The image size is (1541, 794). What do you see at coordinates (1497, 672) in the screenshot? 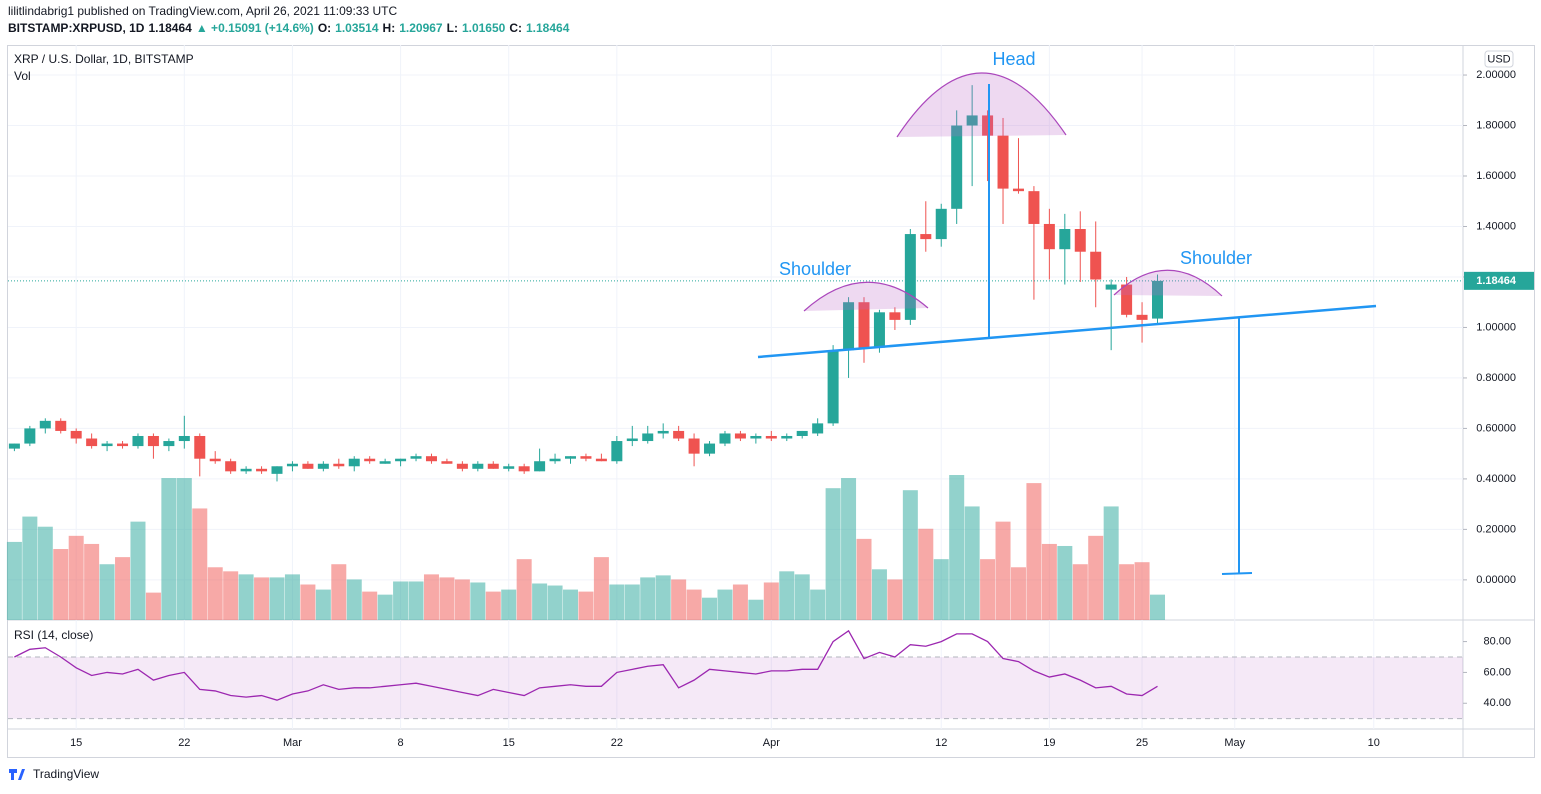
I see `y-tick-label: 60.00` at bounding box center [1497, 672].